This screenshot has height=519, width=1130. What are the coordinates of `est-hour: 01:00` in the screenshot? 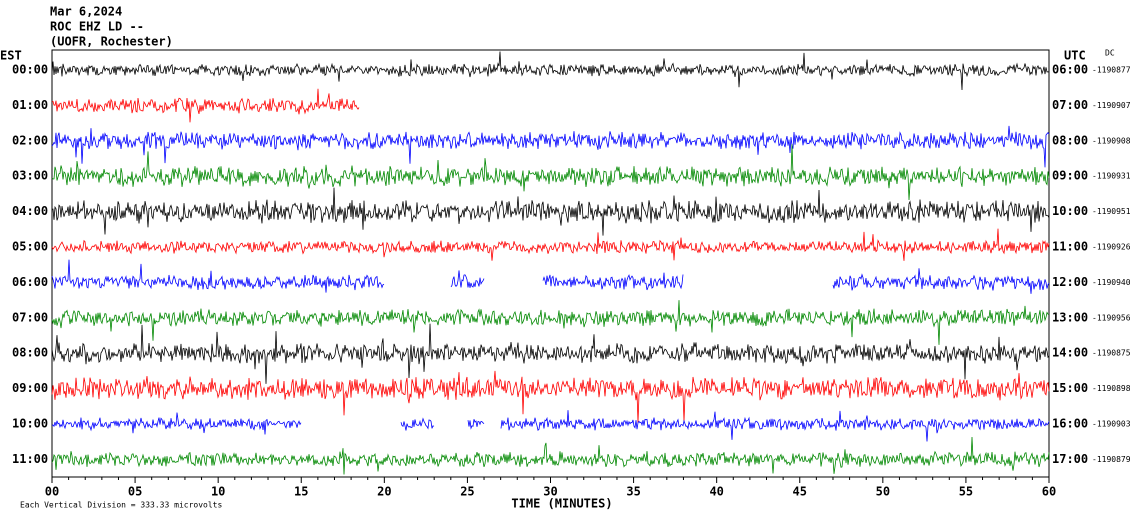 It's located at (30, 105).